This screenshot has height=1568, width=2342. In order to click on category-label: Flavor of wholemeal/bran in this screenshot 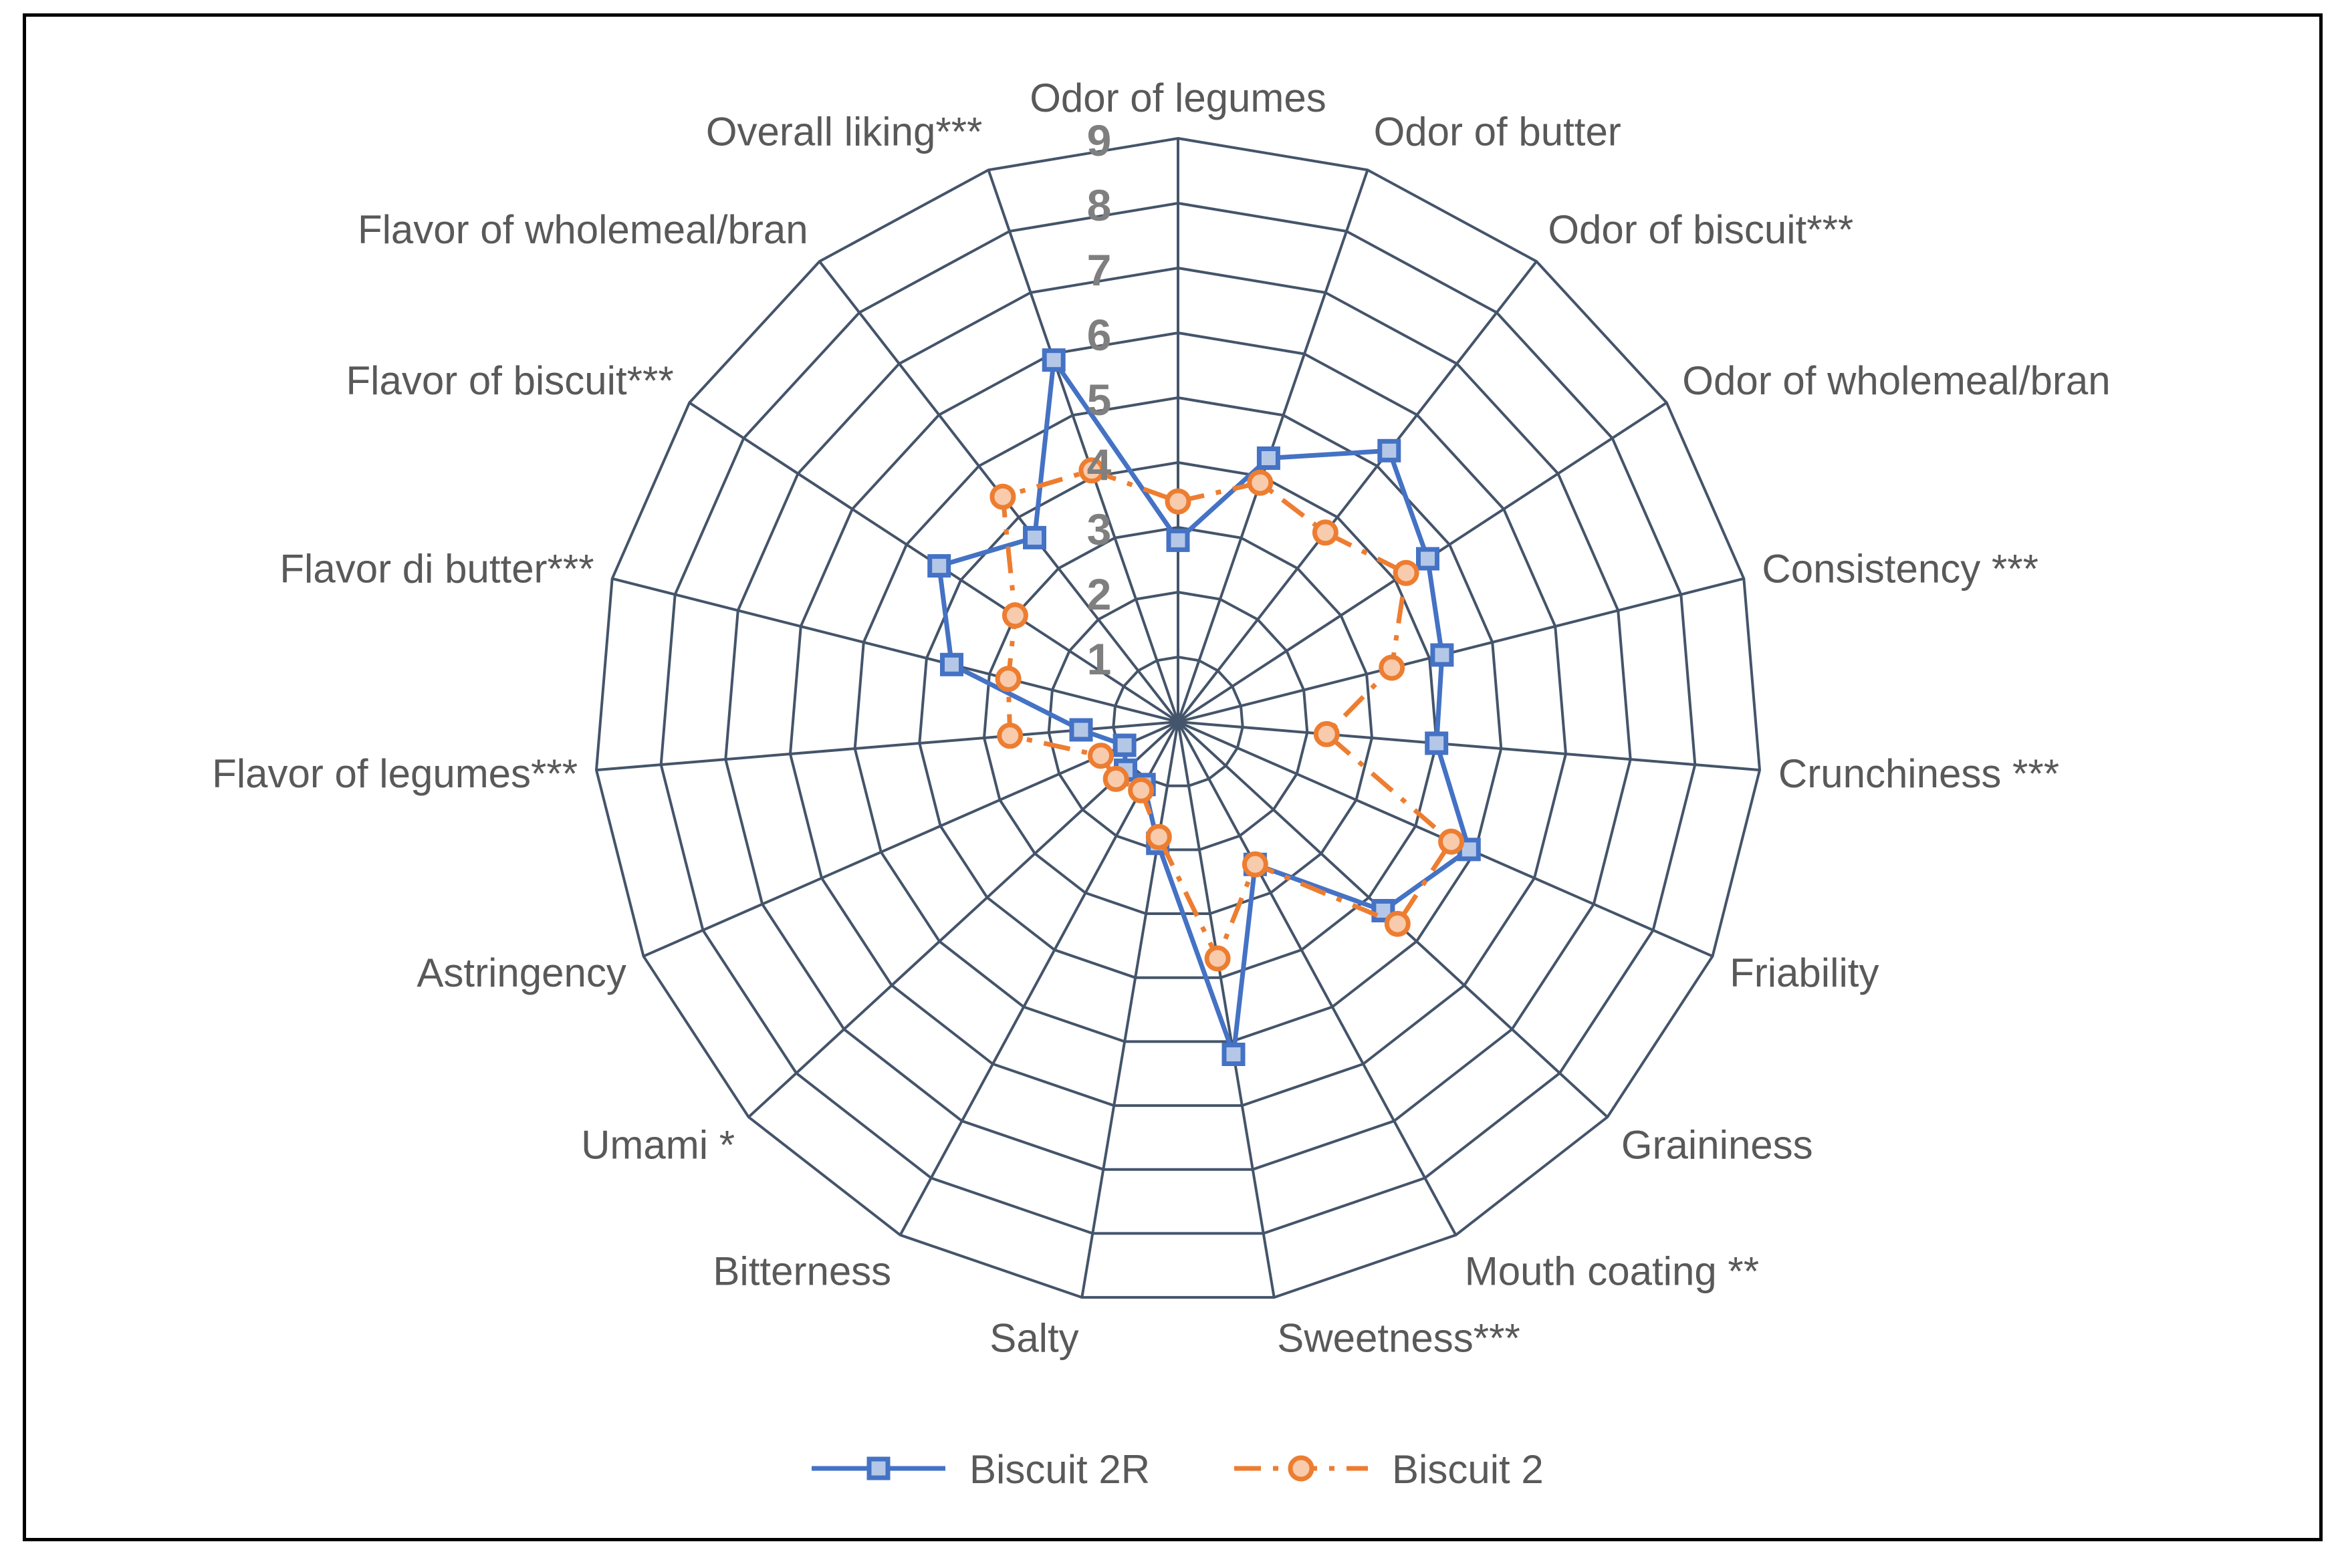, I will do `click(583, 230)`.